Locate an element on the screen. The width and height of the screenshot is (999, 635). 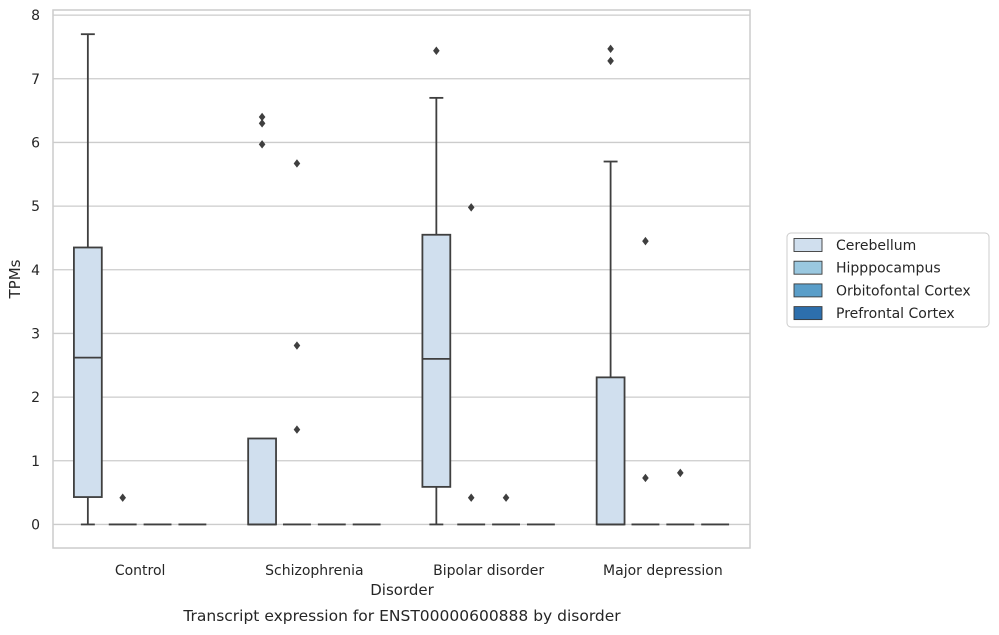
legend-frame is located at coordinates (888, 280).